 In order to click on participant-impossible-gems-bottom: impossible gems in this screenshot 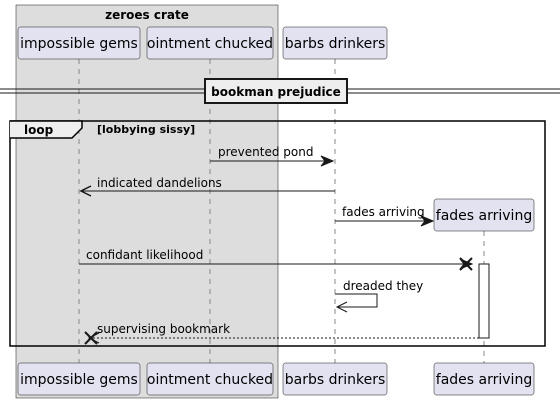, I will do `click(79, 379)`.